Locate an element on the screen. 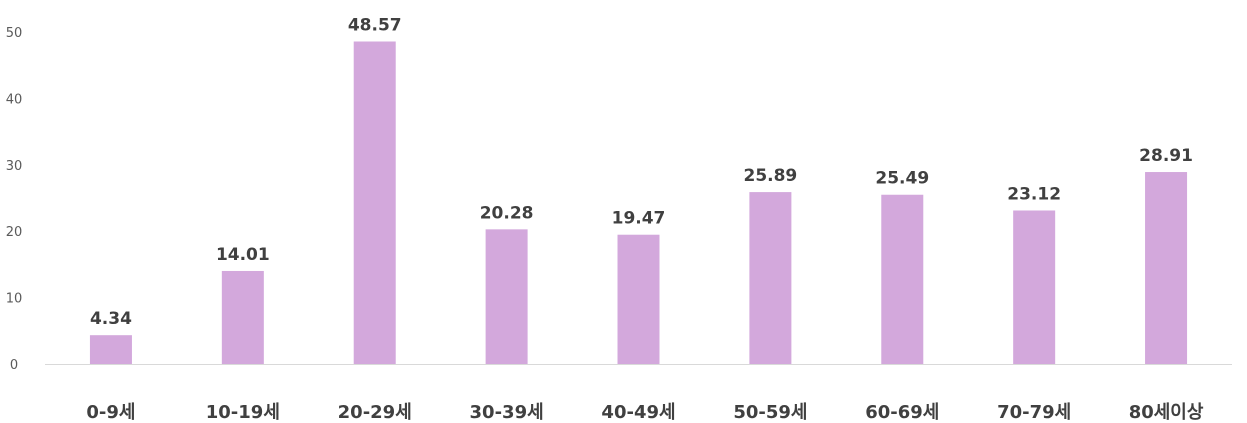  y-tick-label: 10 is located at coordinates (14, 299).